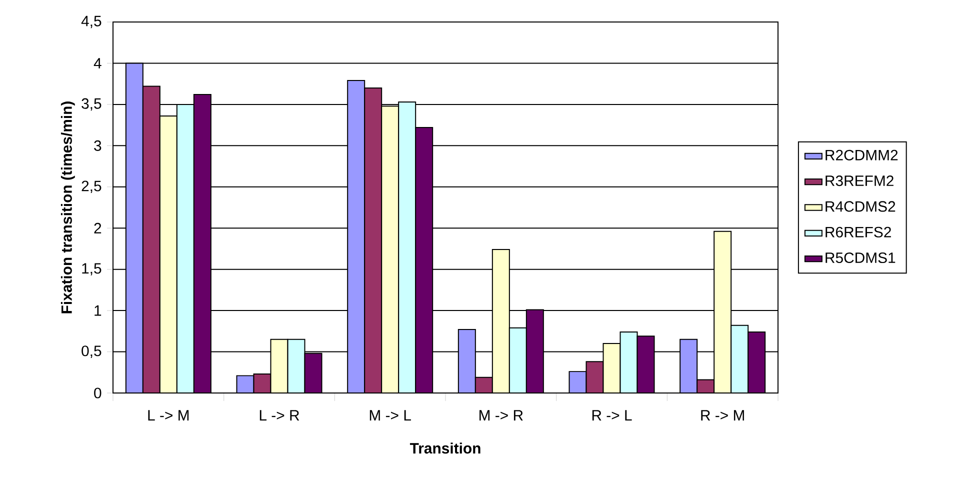  What do you see at coordinates (92, 352) in the screenshot?
I see `y-tick-label: 0,5` at bounding box center [92, 352].